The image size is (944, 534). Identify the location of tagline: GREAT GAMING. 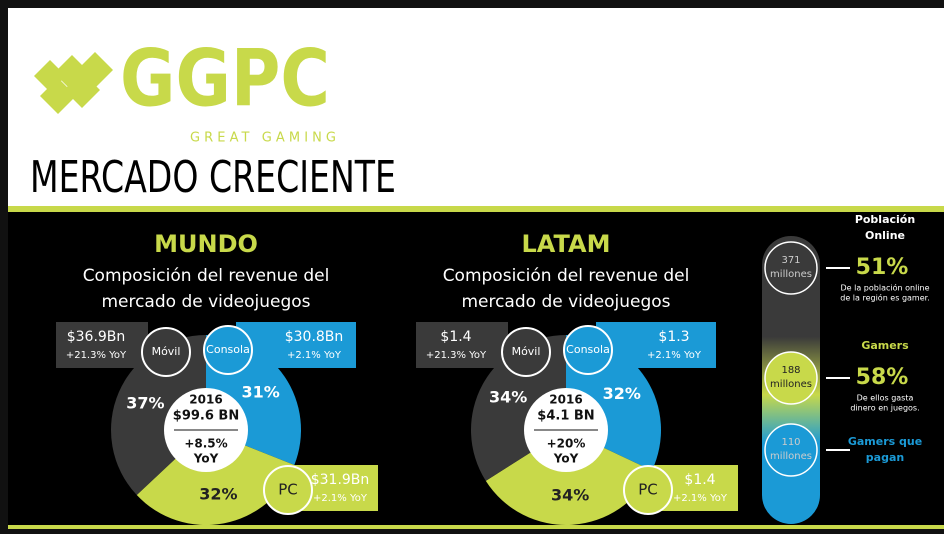
(263, 138).